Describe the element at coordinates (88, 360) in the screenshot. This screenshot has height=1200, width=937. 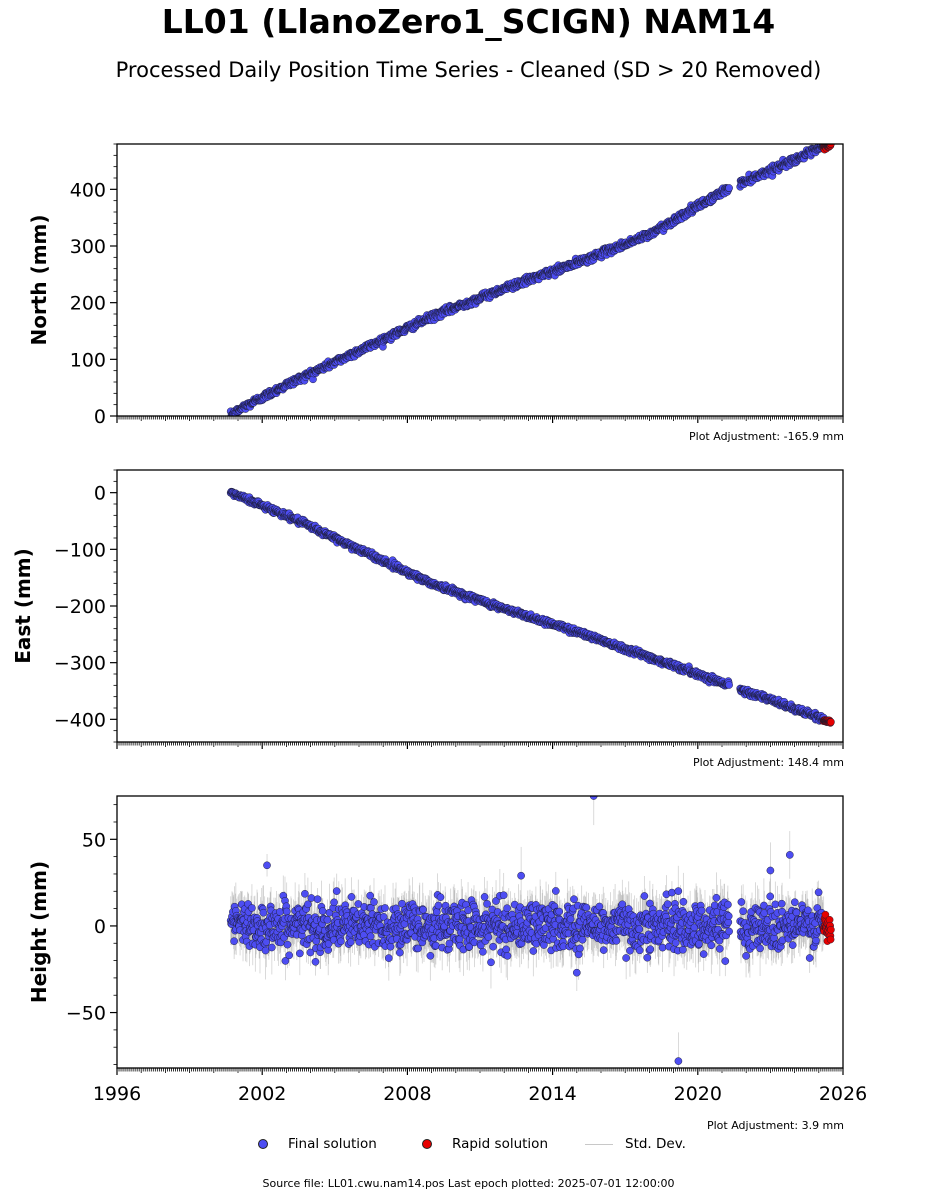
I see `y-tick-label: 100` at that location.